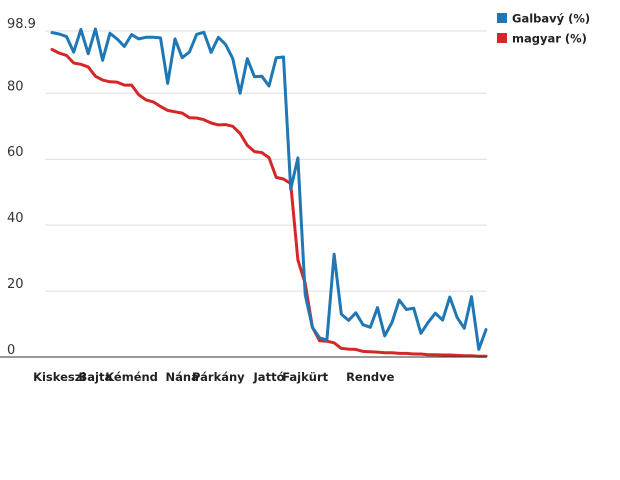 The height and width of the screenshot is (480, 620). Describe the element at coordinates (15, 284) in the screenshot. I see `y-tick-label: 20` at that location.